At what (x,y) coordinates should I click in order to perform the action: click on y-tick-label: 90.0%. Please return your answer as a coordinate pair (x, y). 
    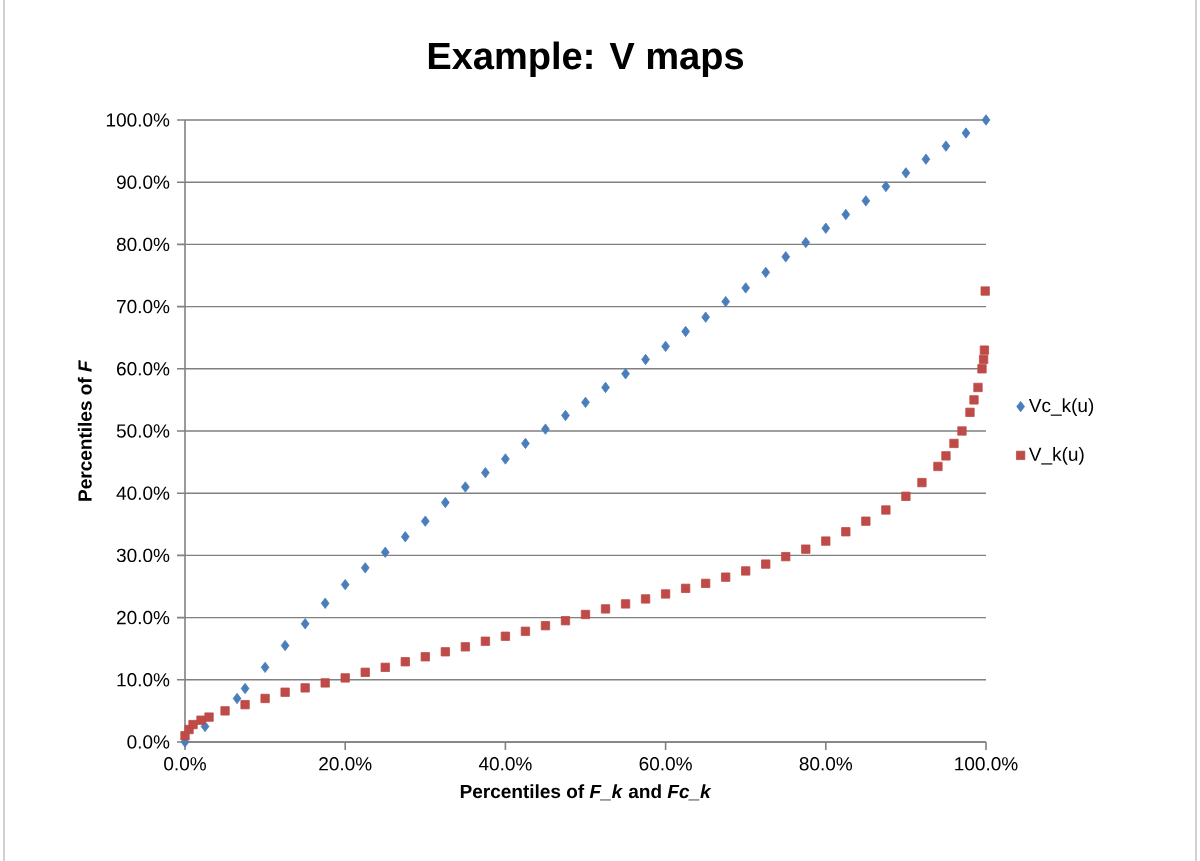
    Looking at the image, I should click on (143, 182).